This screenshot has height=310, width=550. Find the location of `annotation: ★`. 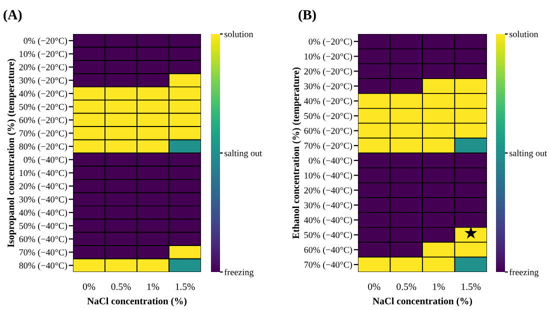

annotation: ★ is located at coordinates (471, 232).